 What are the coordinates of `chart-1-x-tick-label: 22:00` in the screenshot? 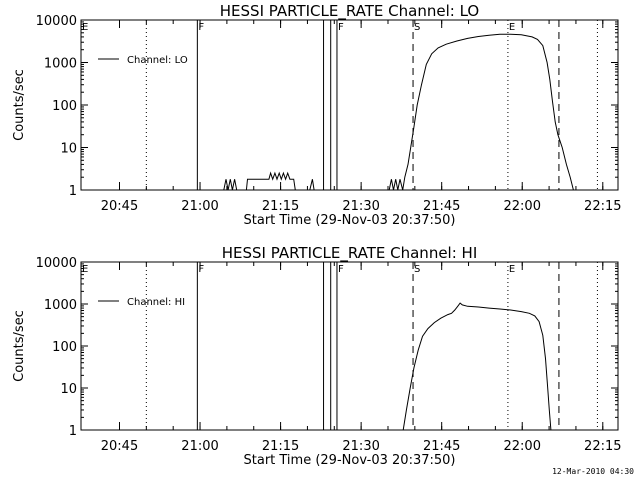 It's located at (522, 206).